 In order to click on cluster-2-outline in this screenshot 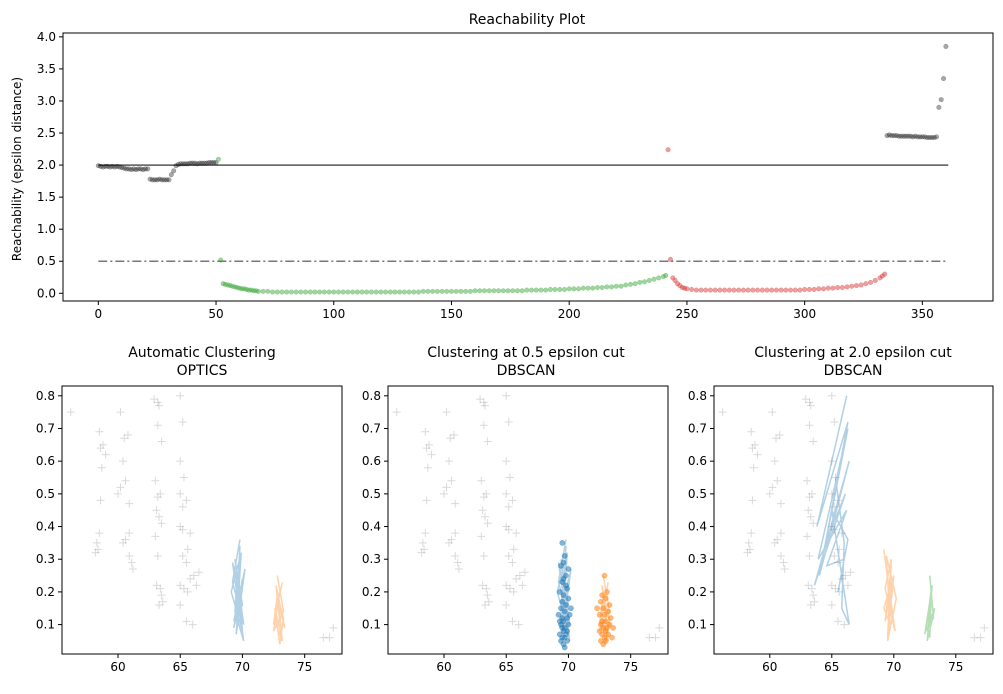, I will do `click(605, 610)`.